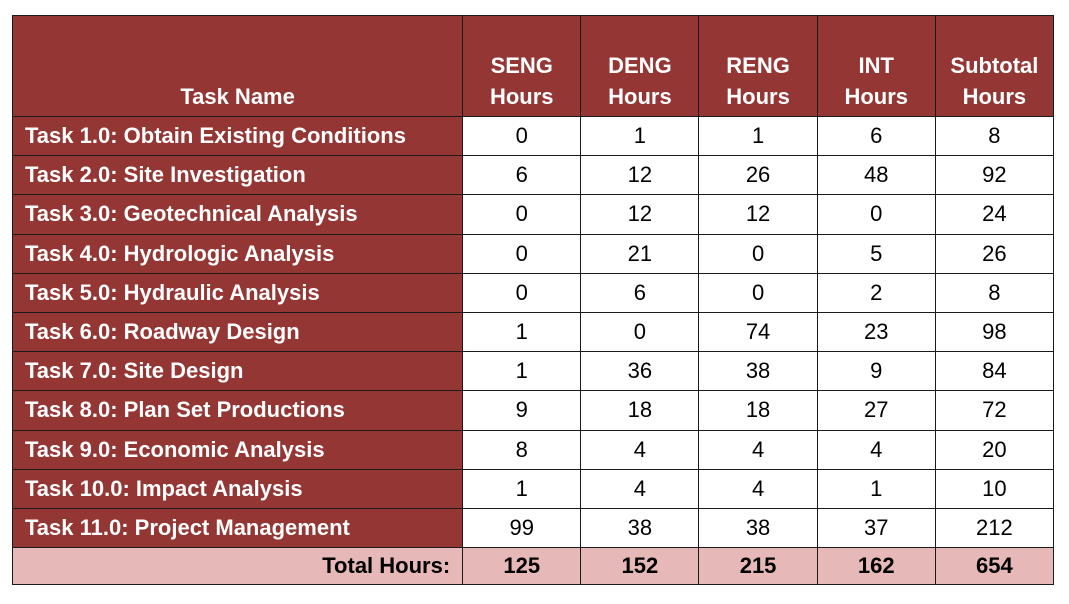  I want to click on task-name-cell: Task 5.0: Hydraulic Analysis, so click(237, 292).